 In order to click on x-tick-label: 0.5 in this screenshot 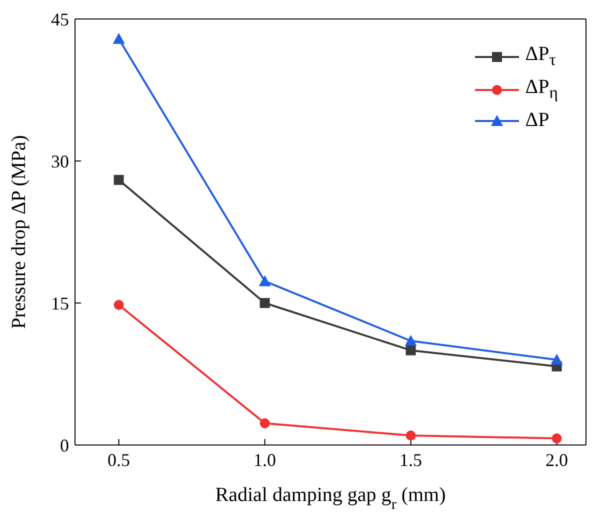, I will do `click(119, 460)`.